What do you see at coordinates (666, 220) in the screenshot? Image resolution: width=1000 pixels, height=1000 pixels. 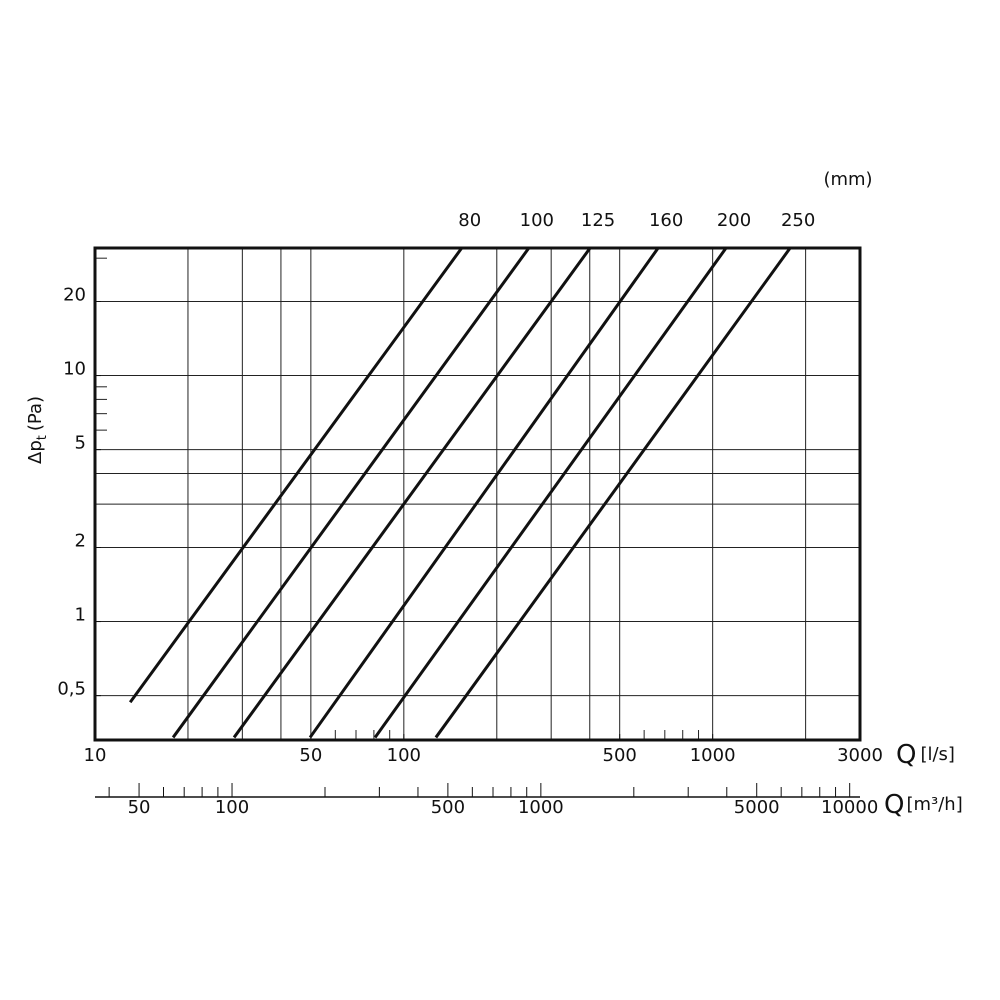 I see `series-label: 160` at bounding box center [666, 220].